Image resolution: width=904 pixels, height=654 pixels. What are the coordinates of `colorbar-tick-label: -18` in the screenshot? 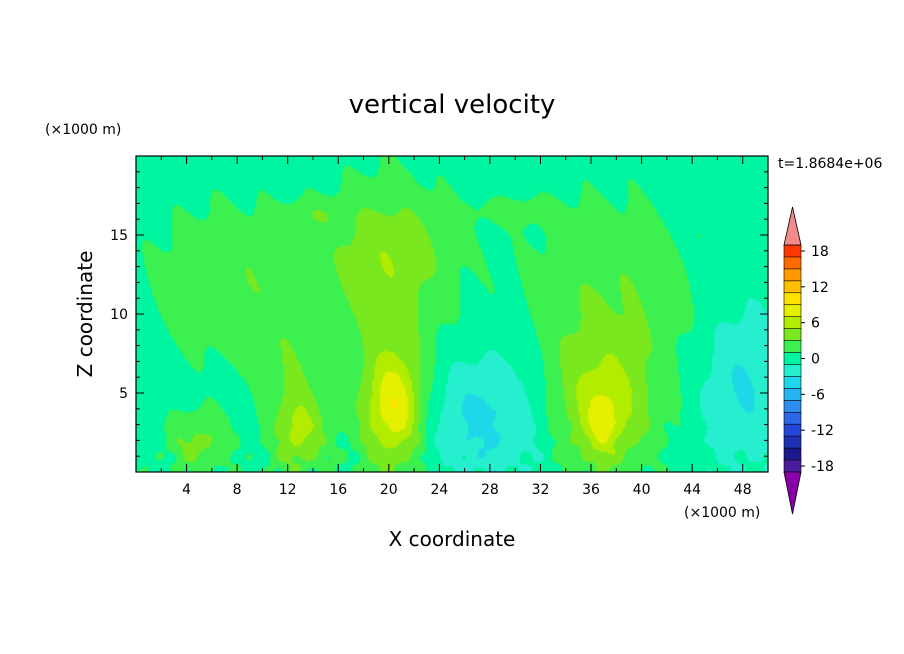 It's located at (822, 467).